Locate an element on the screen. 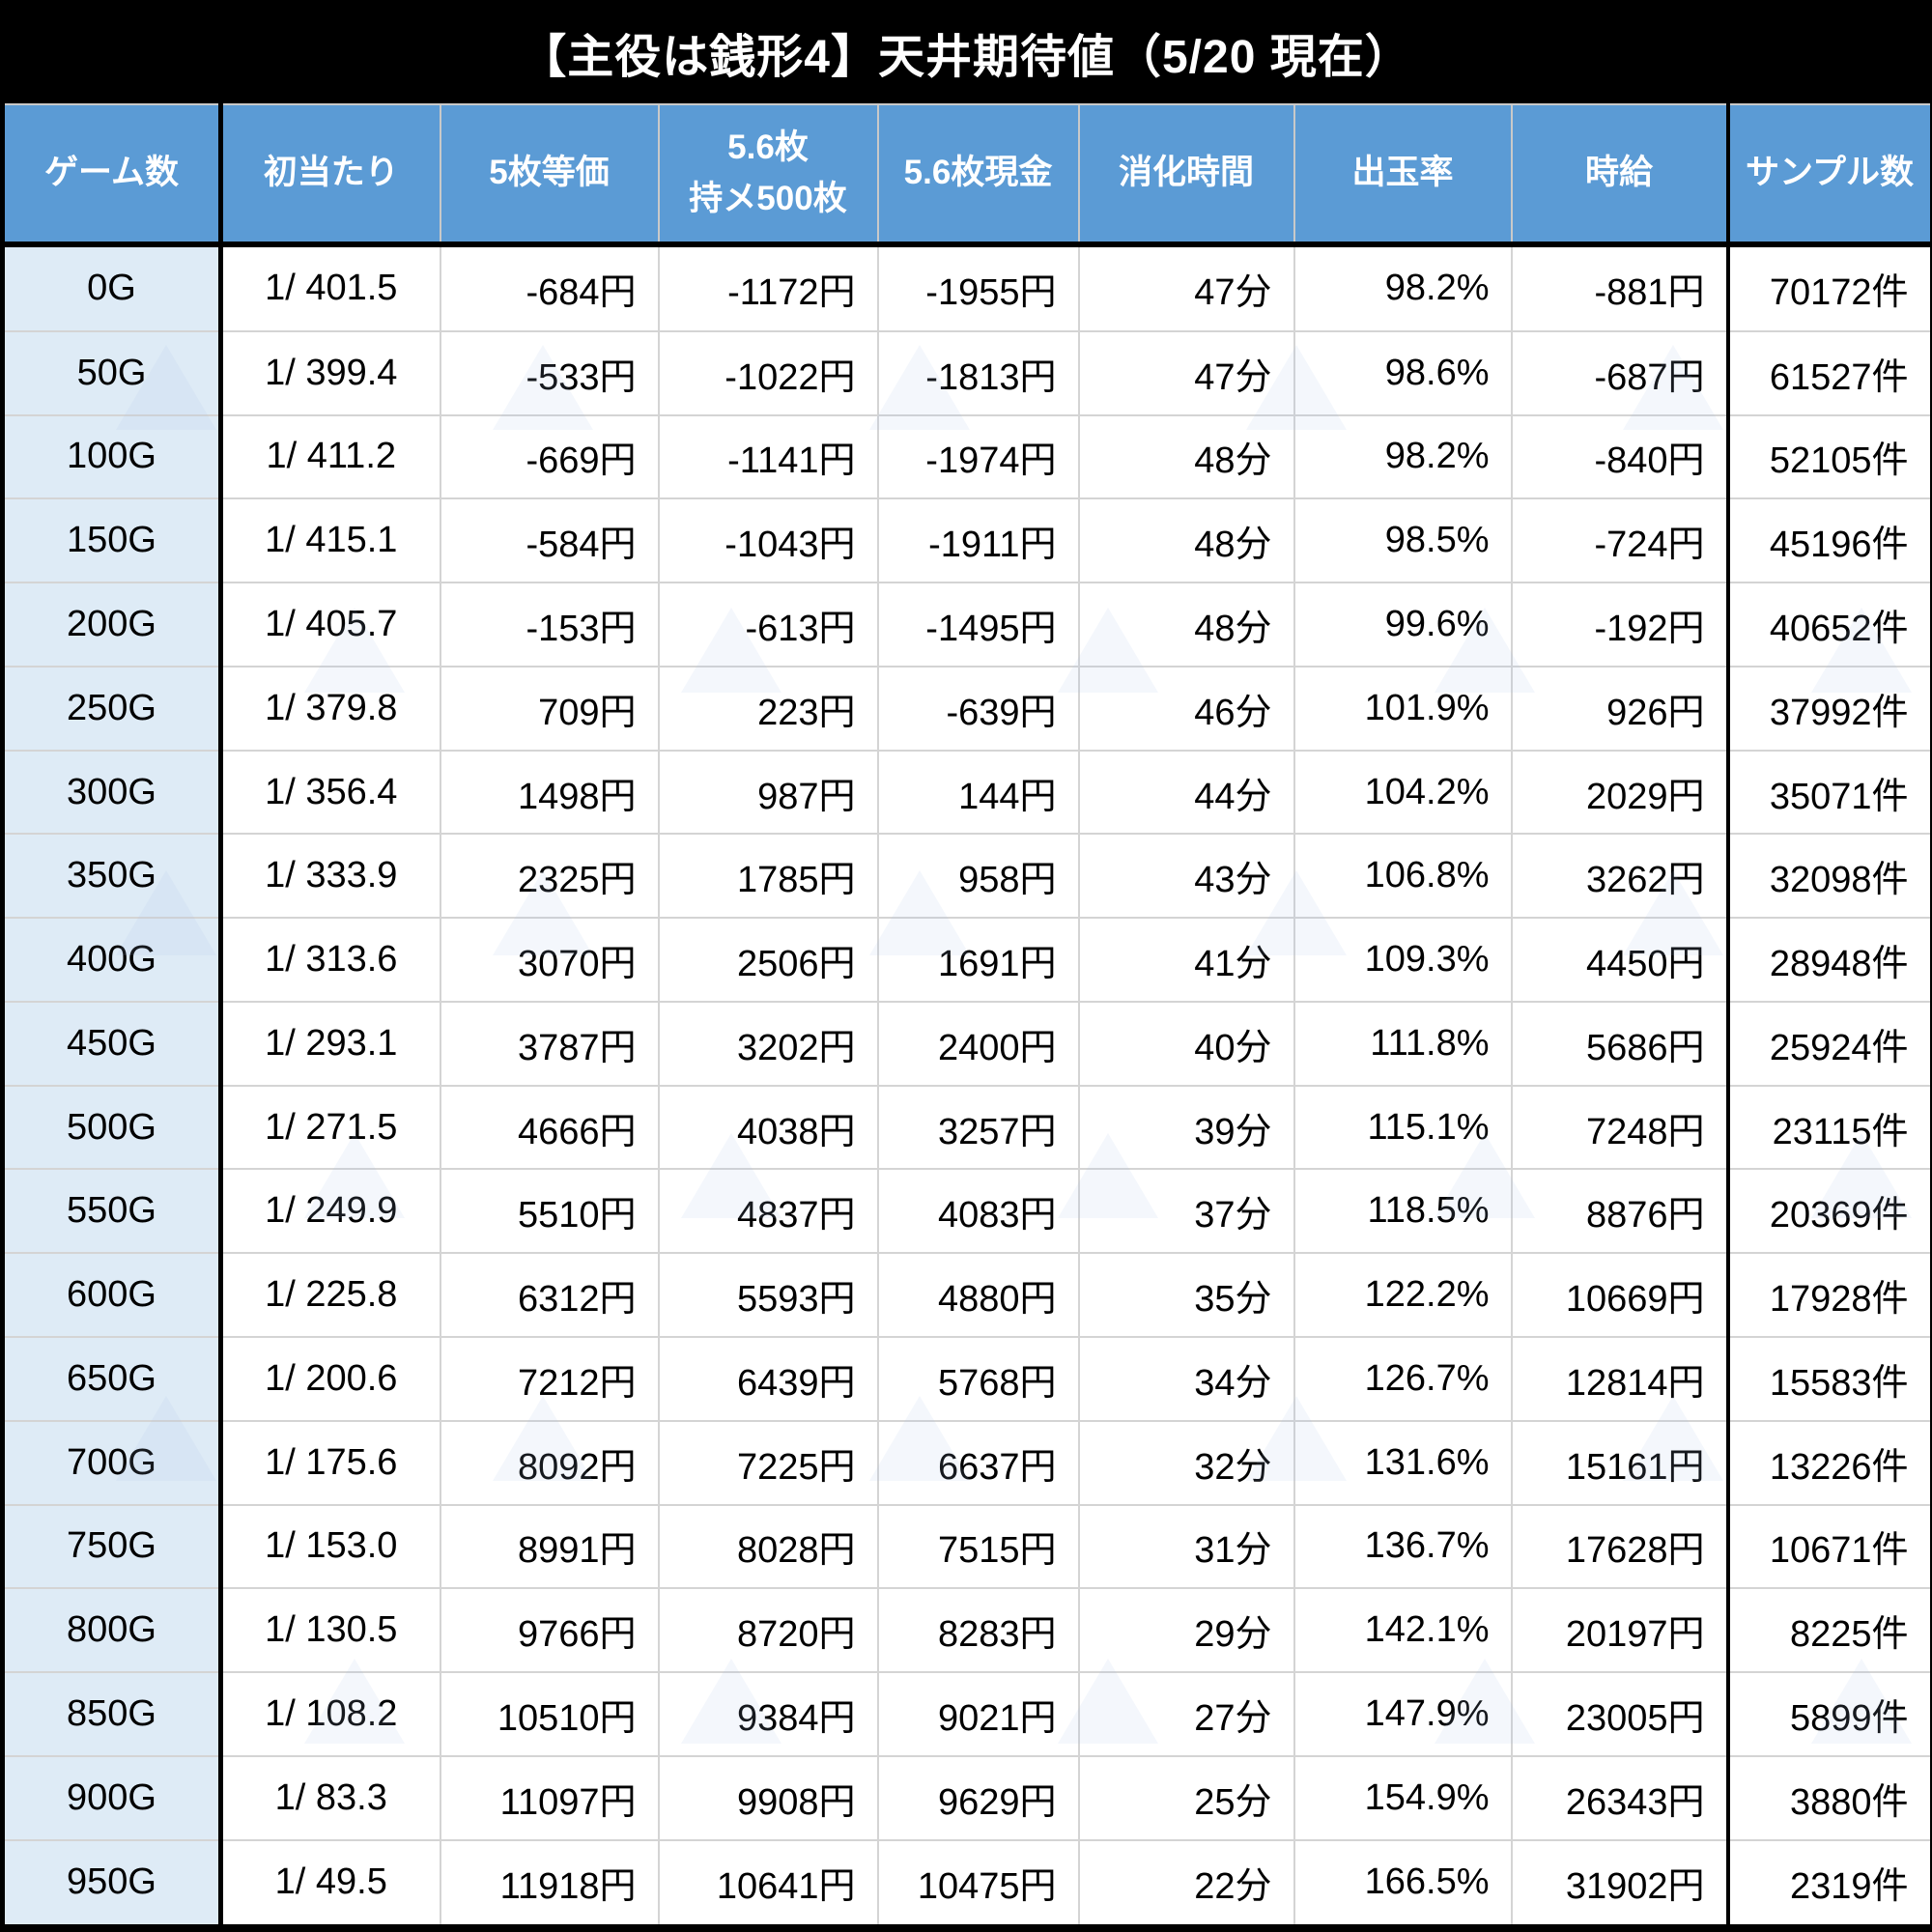  cell-hourly-value: 7248円 is located at coordinates (1619, 1127).